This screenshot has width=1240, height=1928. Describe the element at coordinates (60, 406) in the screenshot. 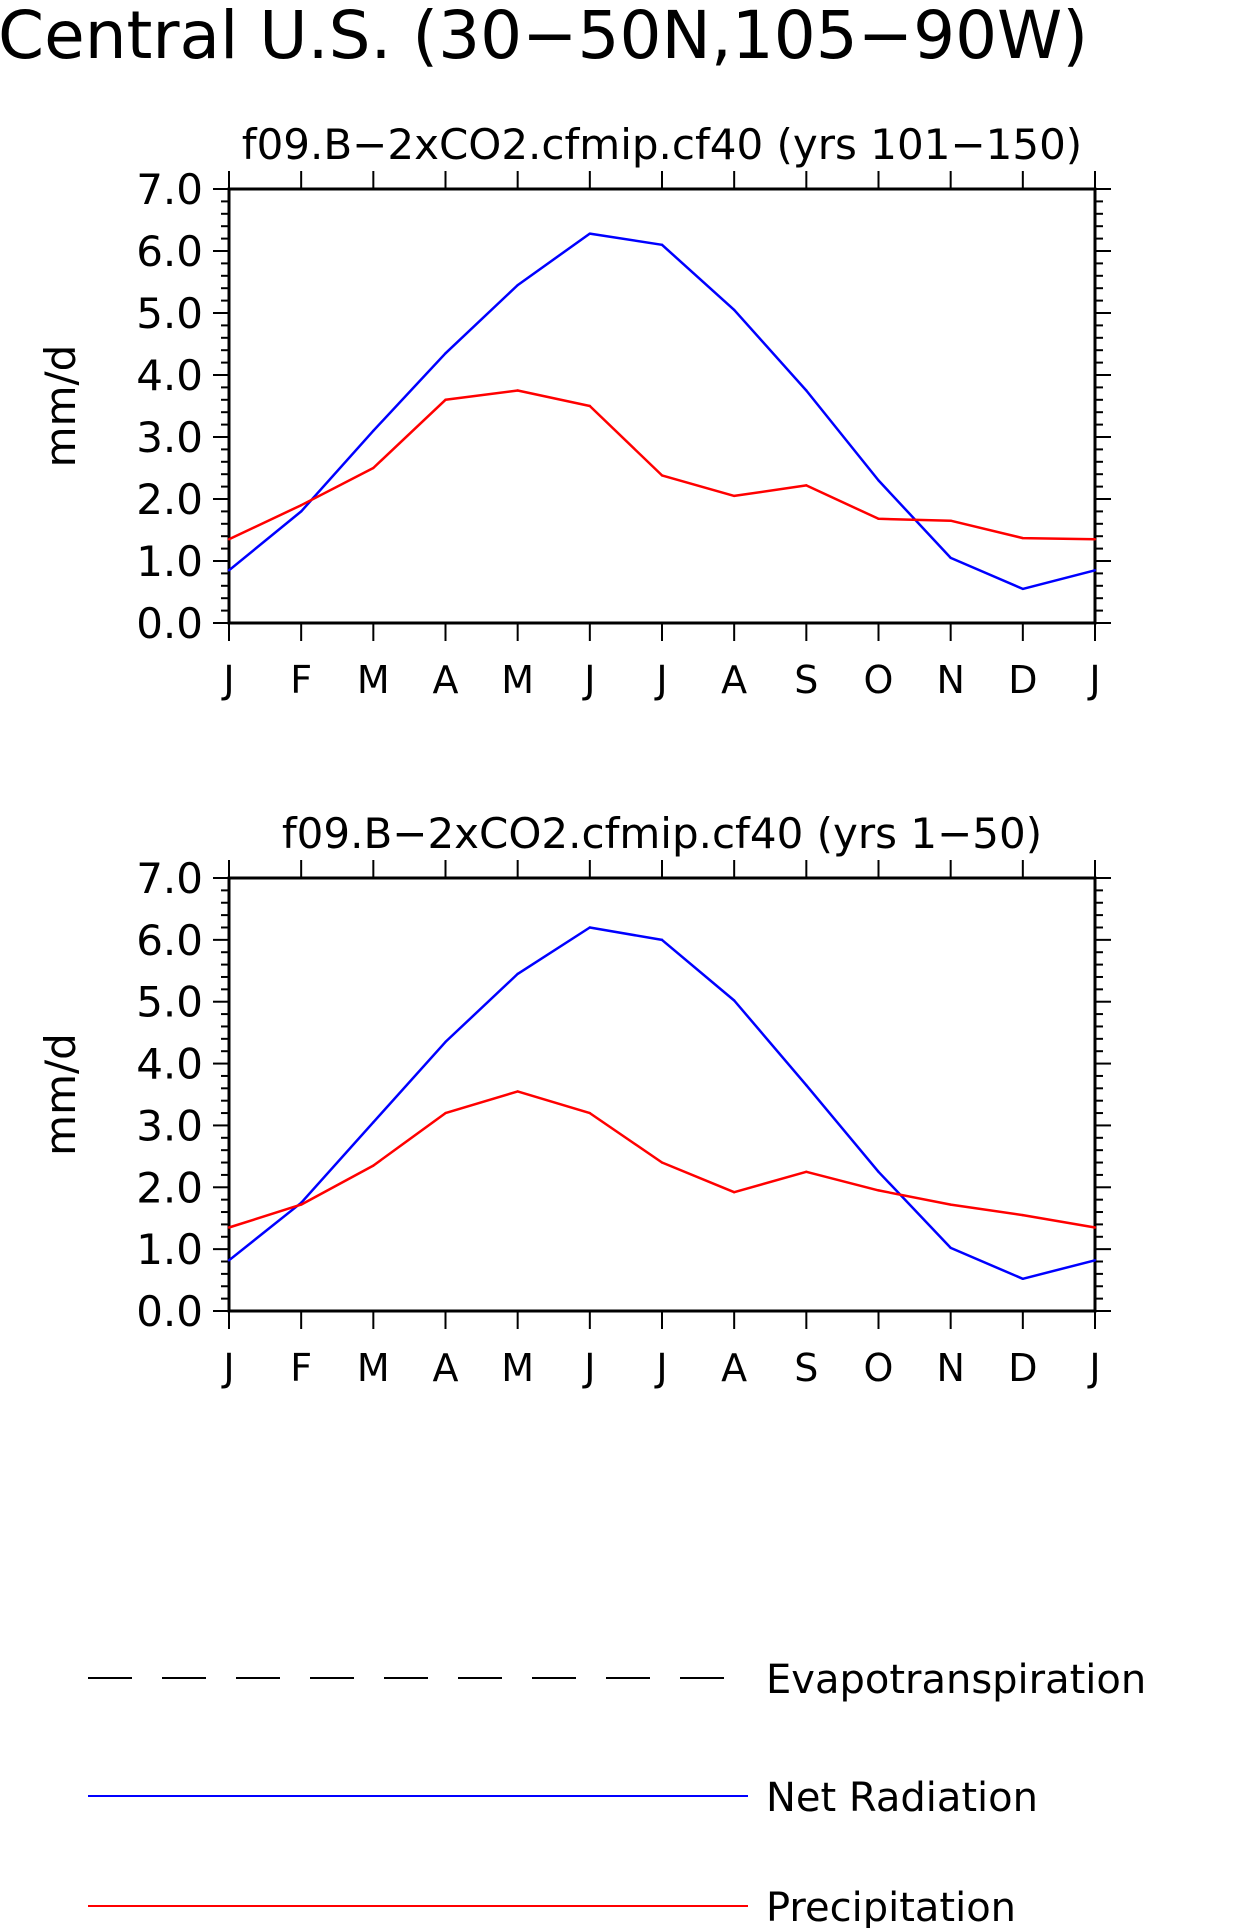

I see `y-axis-label: mm/d` at that location.